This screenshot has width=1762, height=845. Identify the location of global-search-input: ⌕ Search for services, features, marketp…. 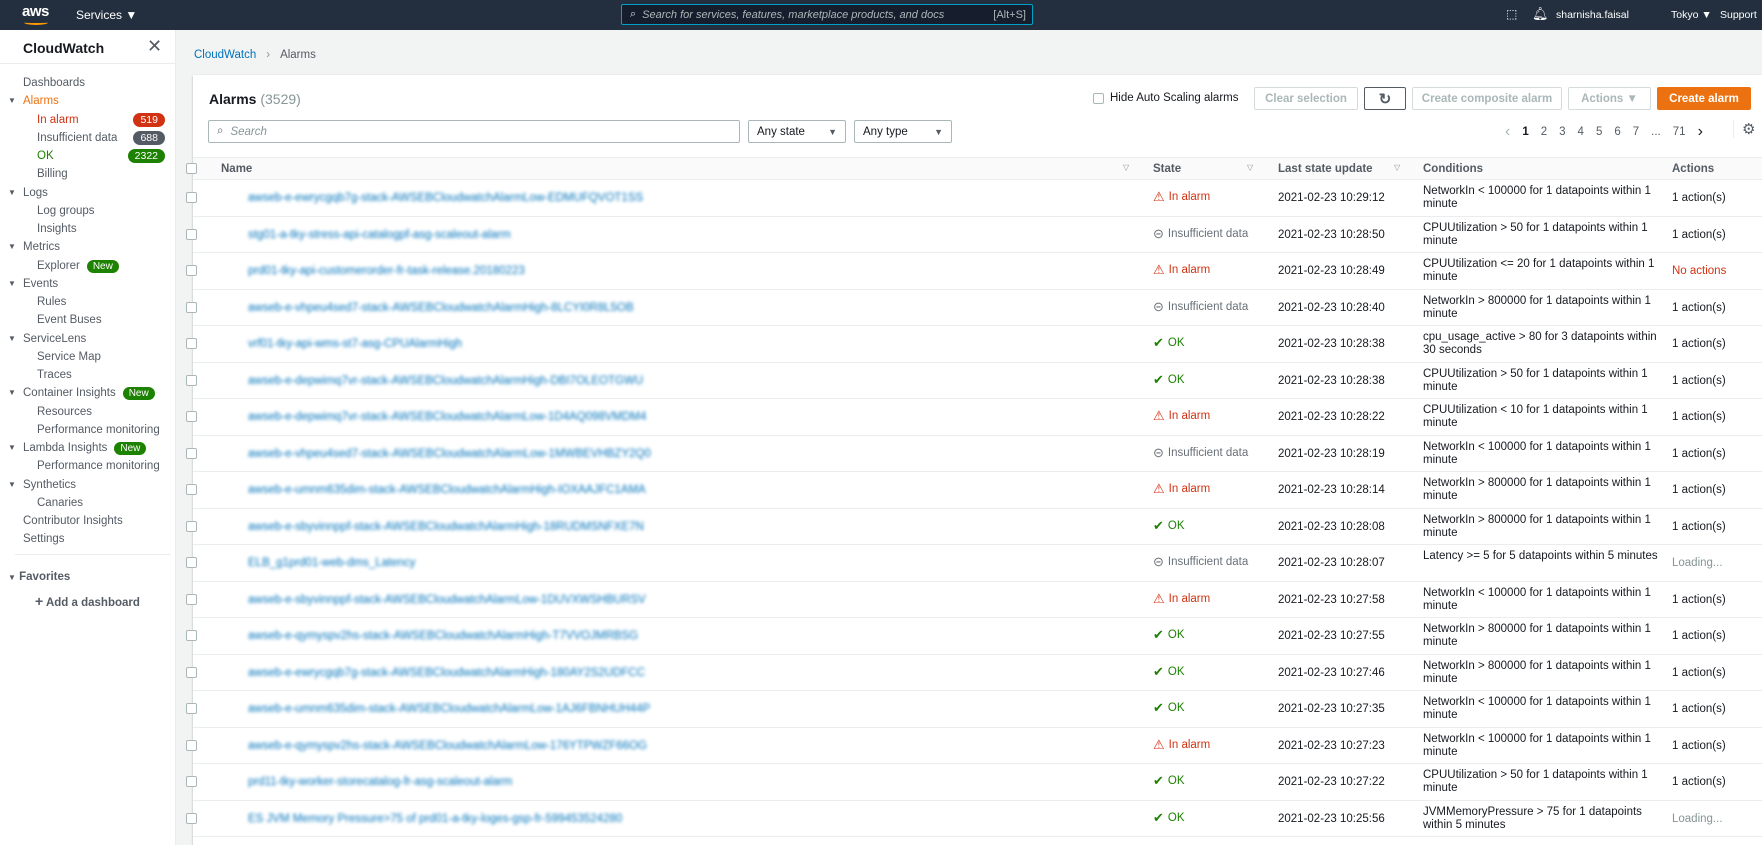
(827, 14).